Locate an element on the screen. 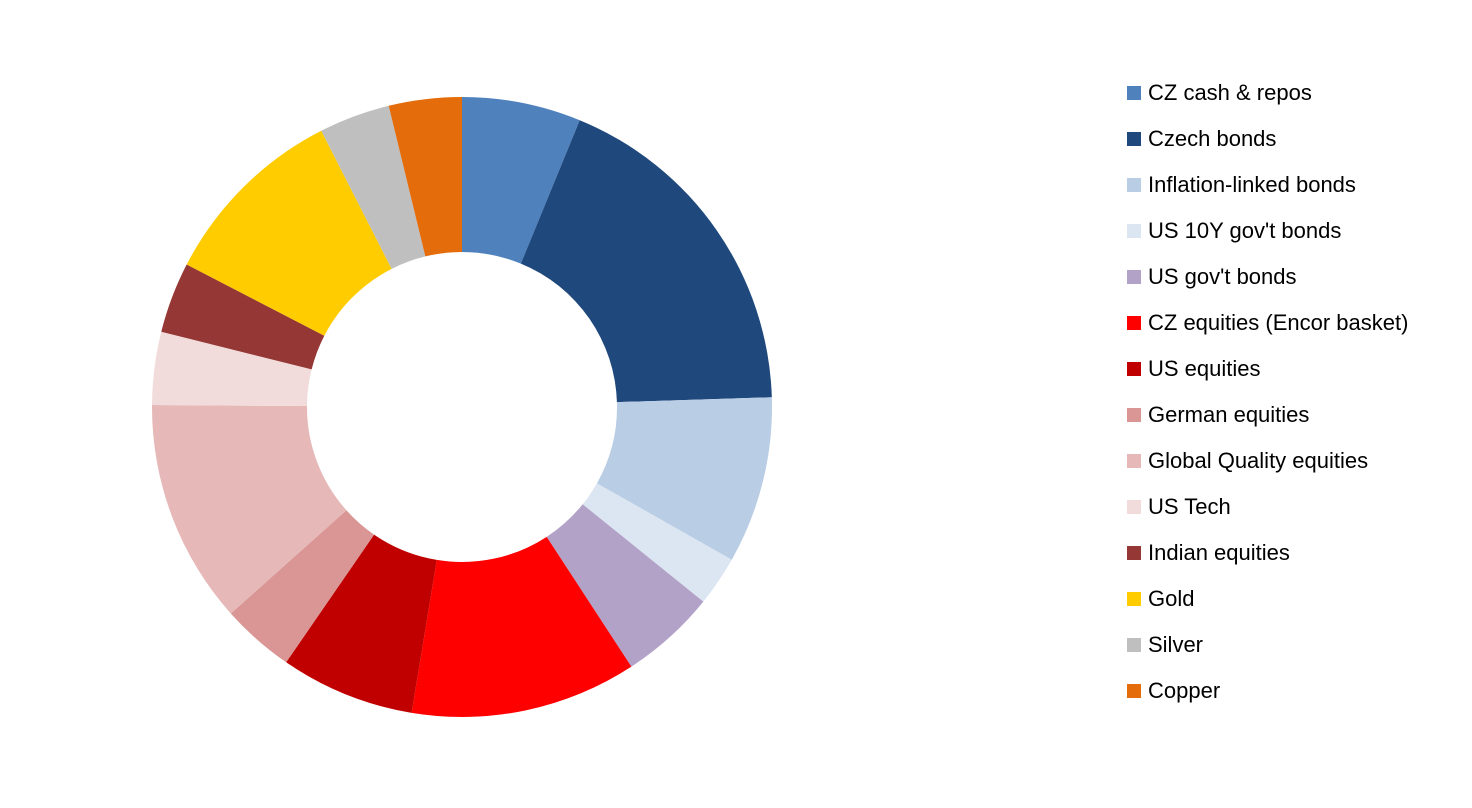 Image resolution: width=1472 pixels, height=808 pixels. legend-label: US Tech is located at coordinates (1189, 506).